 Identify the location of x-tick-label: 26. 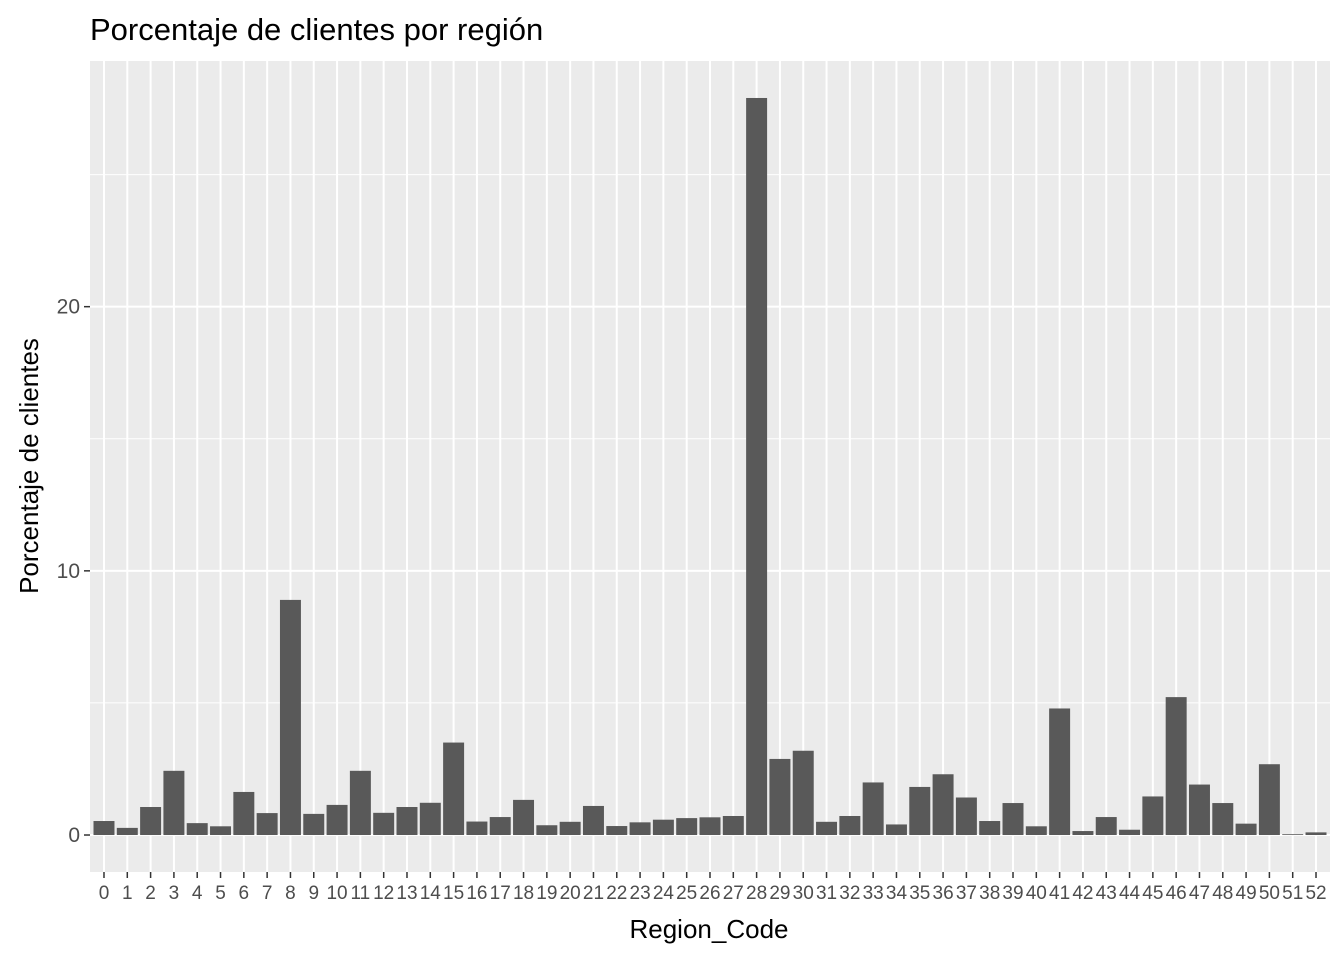
(709, 893).